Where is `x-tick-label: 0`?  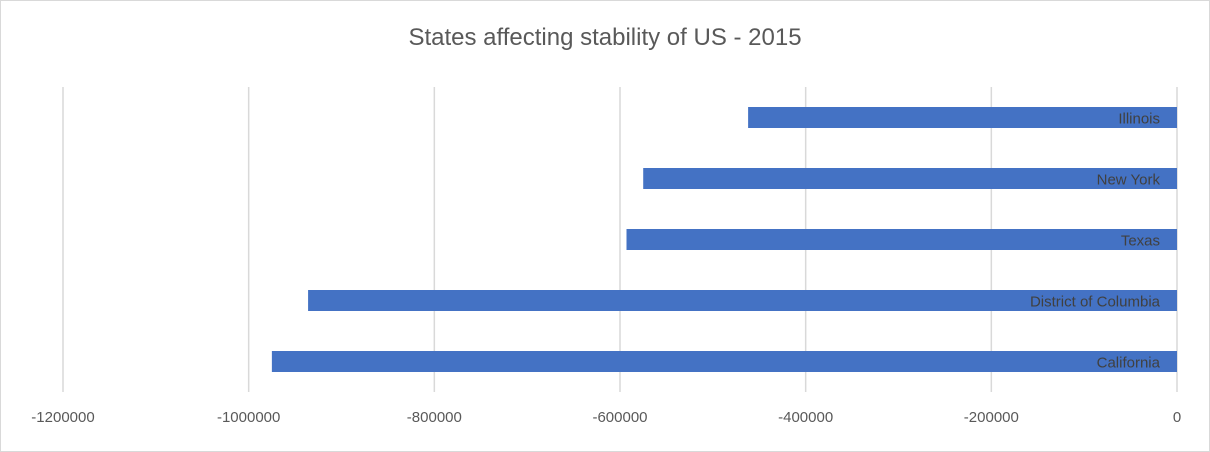 x-tick-label: 0 is located at coordinates (1177, 417).